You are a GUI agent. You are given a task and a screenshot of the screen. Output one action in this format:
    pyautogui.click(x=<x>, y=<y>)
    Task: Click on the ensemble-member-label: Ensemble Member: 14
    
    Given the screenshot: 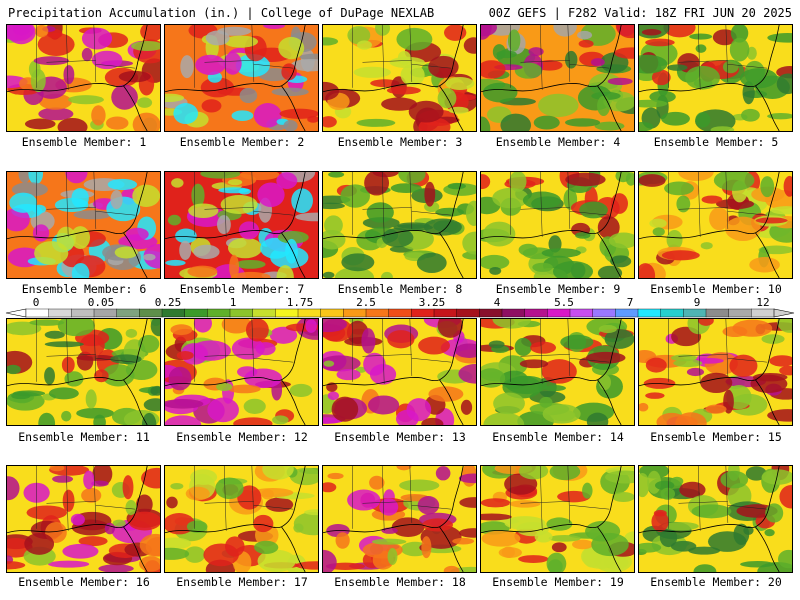 What is the action you would take?
    pyautogui.click(x=558, y=437)
    